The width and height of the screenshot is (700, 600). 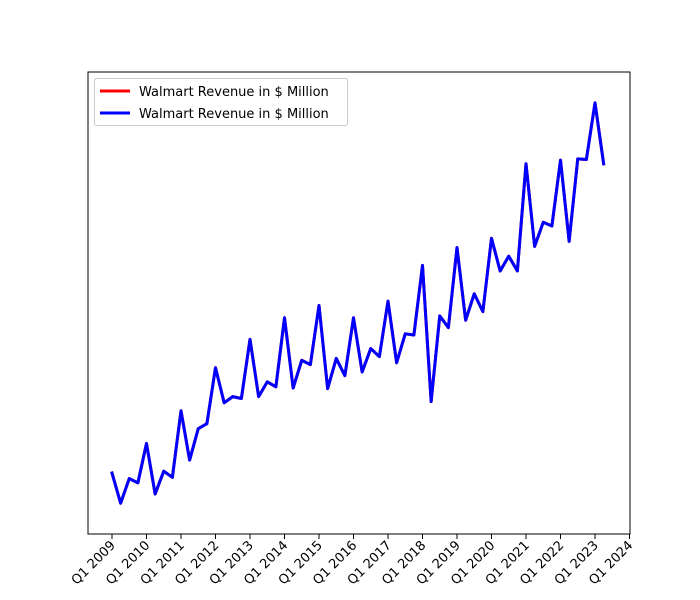 I want to click on legend-label-2: Walmart Revenue in $ Million, so click(x=234, y=114).